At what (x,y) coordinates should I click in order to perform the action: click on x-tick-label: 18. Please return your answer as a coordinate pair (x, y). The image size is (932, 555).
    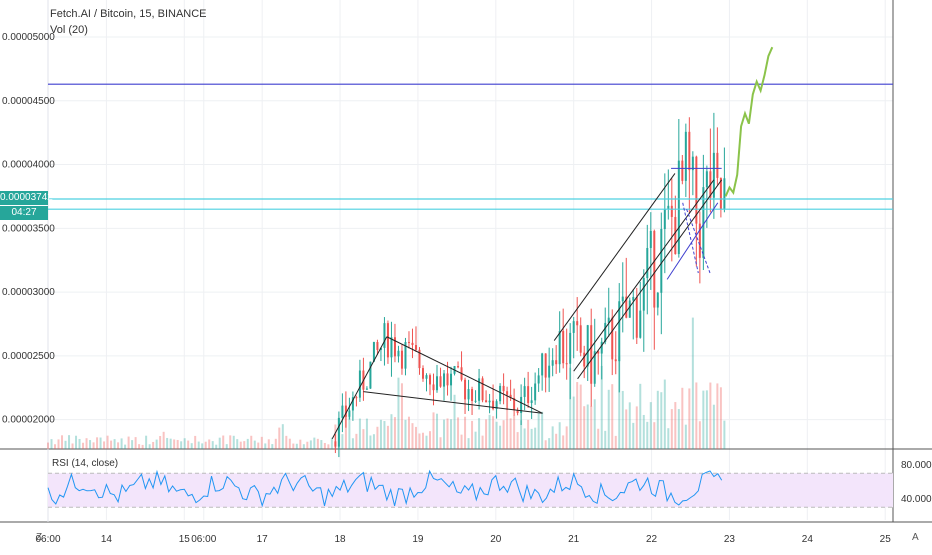
    Looking at the image, I should click on (340, 539).